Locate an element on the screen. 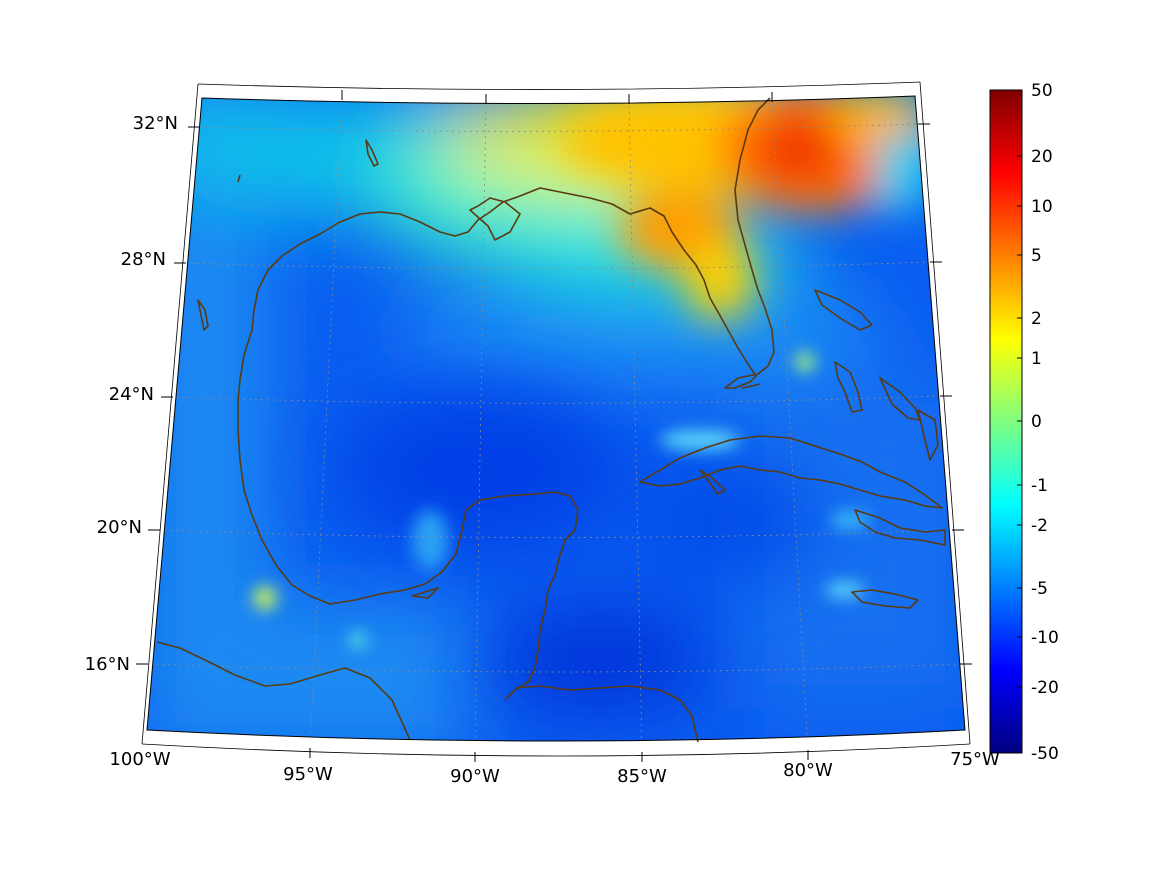  colorbar-label-1: 1 is located at coordinates (1036, 359).